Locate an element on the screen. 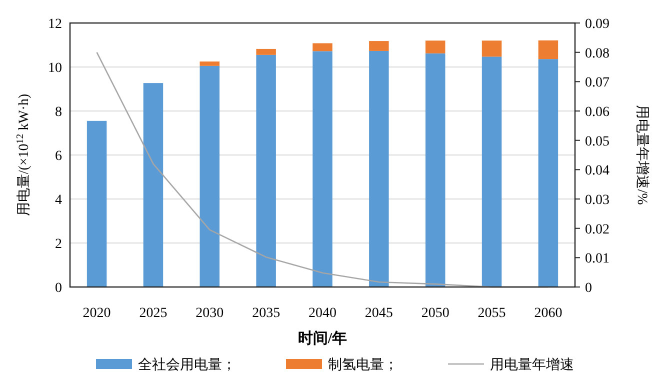 This screenshot has height=384, width=672. x-tick-label: 2030 is located at coordinates (210, 313).